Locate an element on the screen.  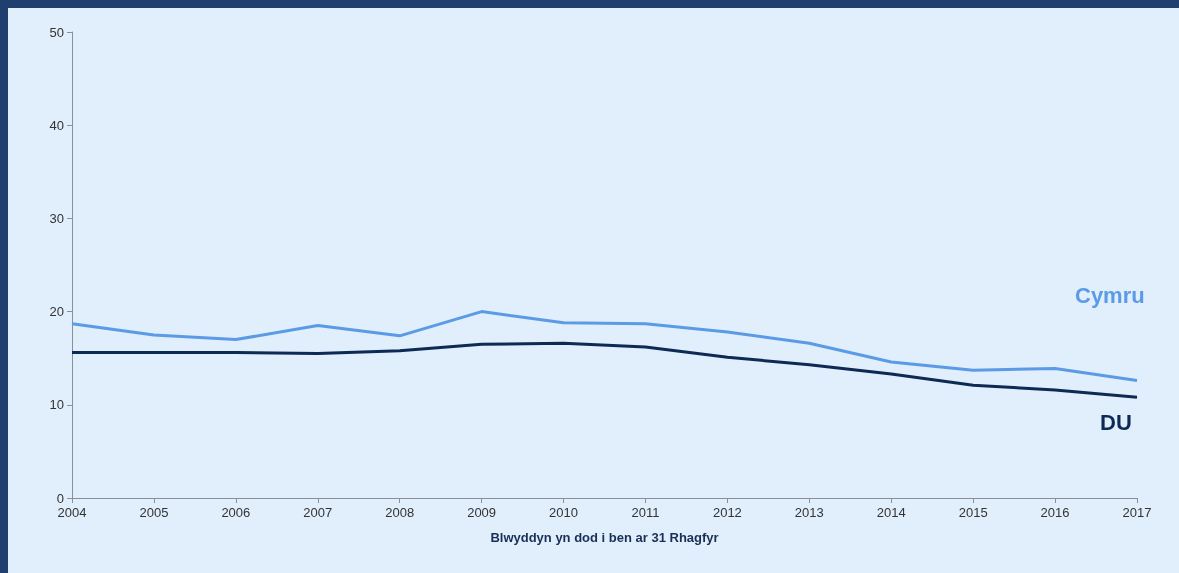
y-tick-label: 10 is located at coordinates (56, 405).